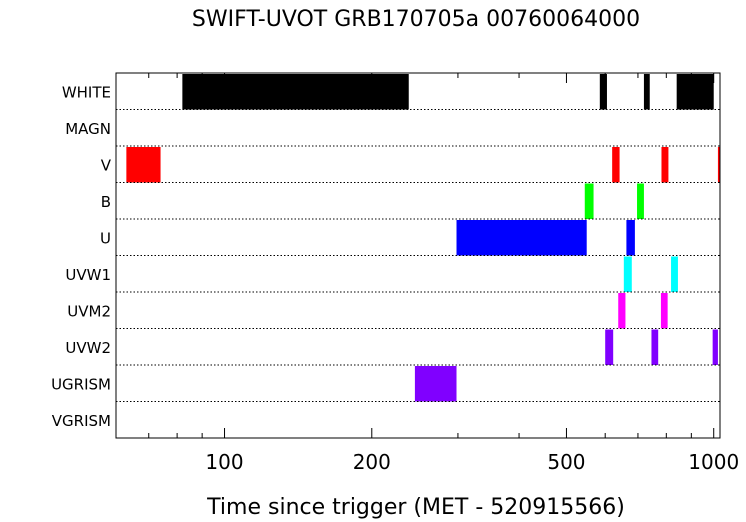 This screenshot has height=522, width=746. What do you see at coordinates (713, 462) in the screenshot?
I see `x-tick-label-3: 1000` at bounding box center [713, 462].